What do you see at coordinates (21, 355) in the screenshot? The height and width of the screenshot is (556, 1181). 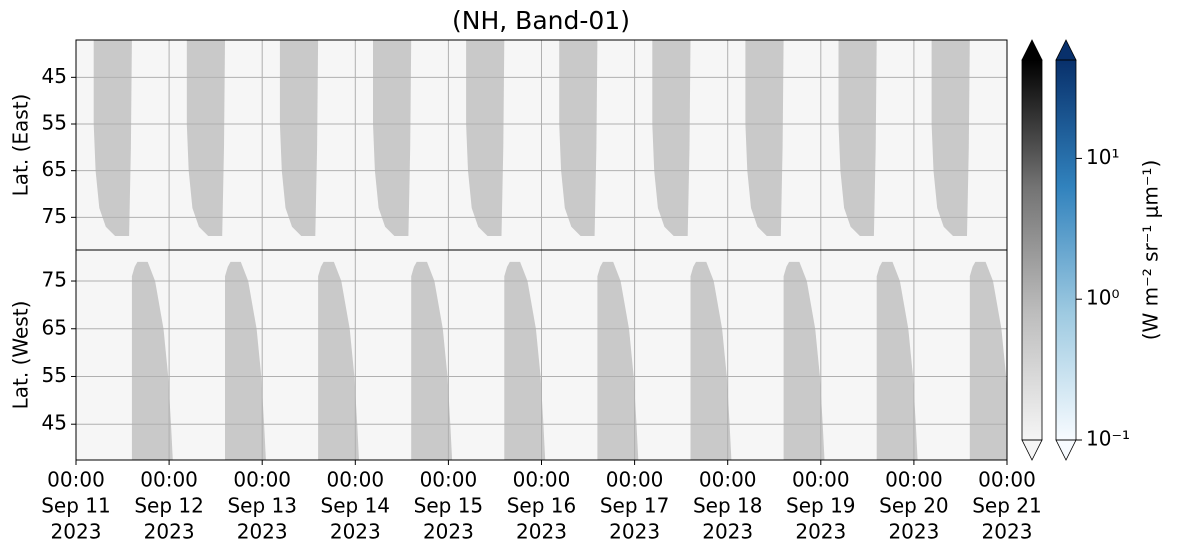 I see `y-axis-label: Lat. (West)` at bounding box center [21, 355].